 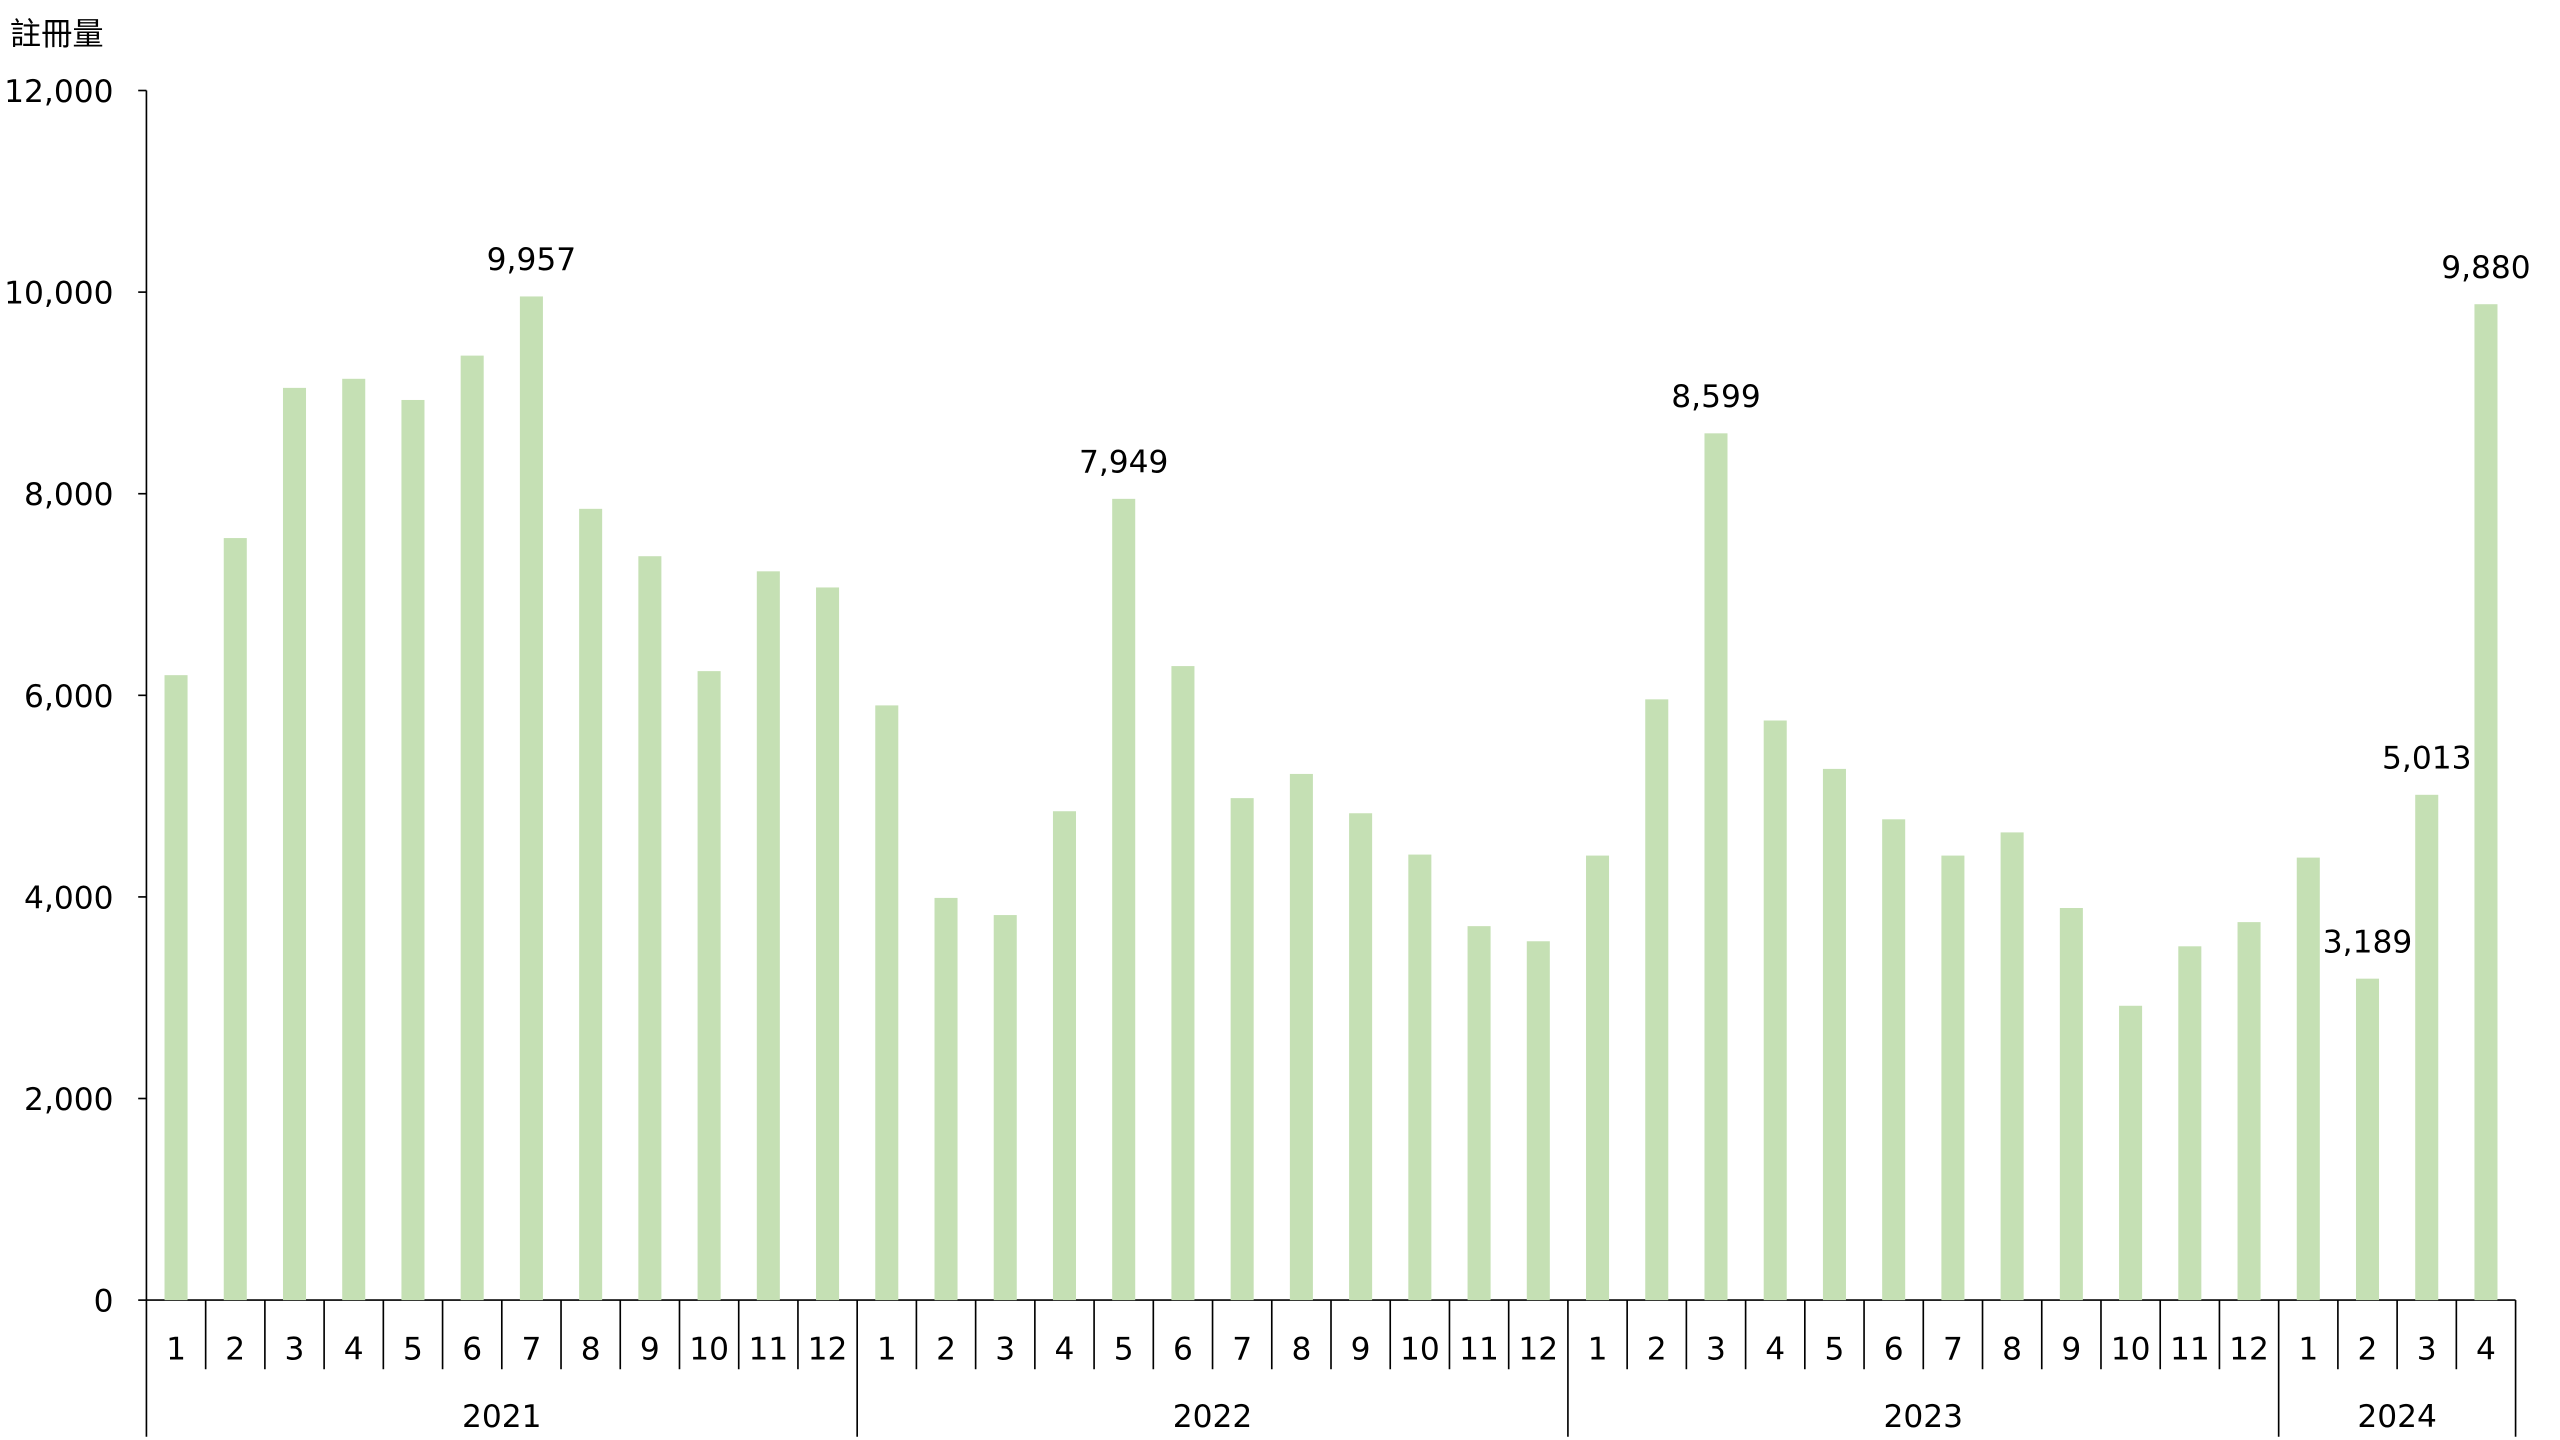 I want to click on y-tick-label: 4,000, so click(x=68, y=898).